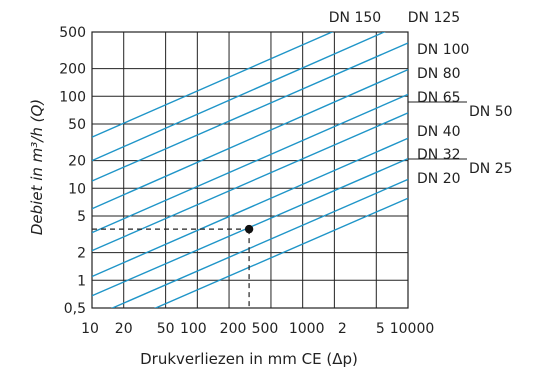  What do you see at coordinates (77, 162) in the screenshot?
I see `y-tick-label: 20` at bounding box center [77, 162].